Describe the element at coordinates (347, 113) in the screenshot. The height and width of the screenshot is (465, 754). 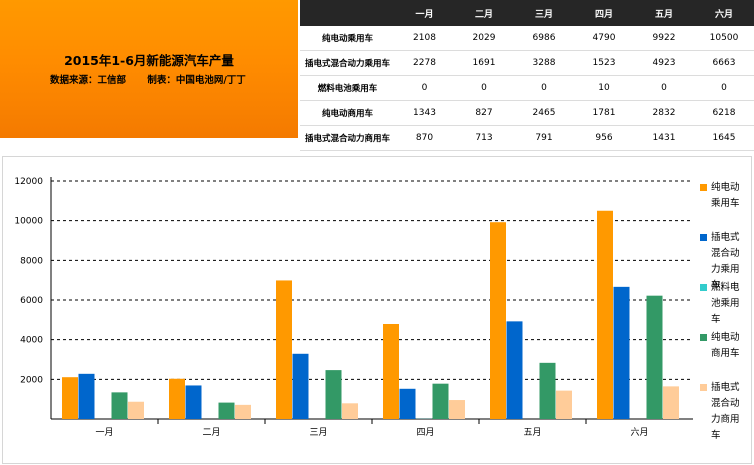
I see `row-label: 纯电动商用车` at that location.